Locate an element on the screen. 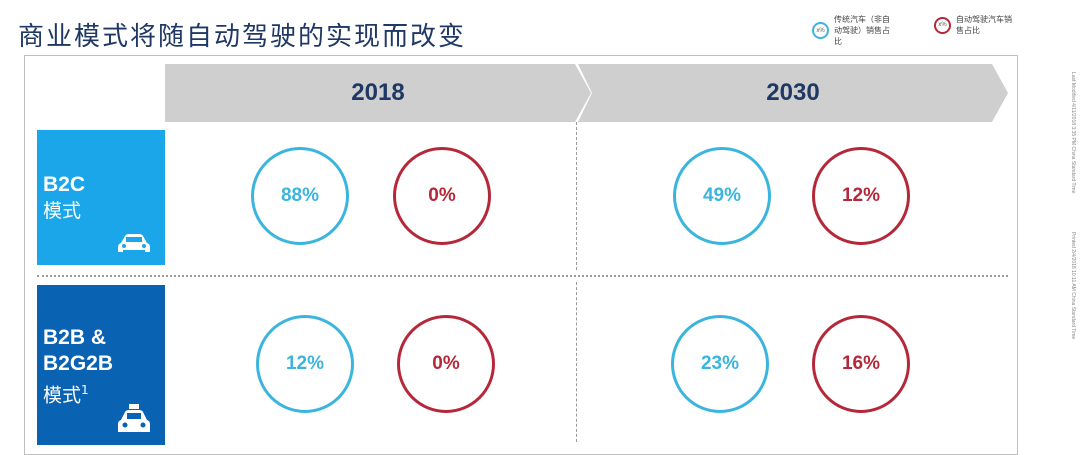 This screenshot has width=1080, height=455. row-b2b-title: B2B & B2G2B 模式1 is located at coordinates (78, 366).